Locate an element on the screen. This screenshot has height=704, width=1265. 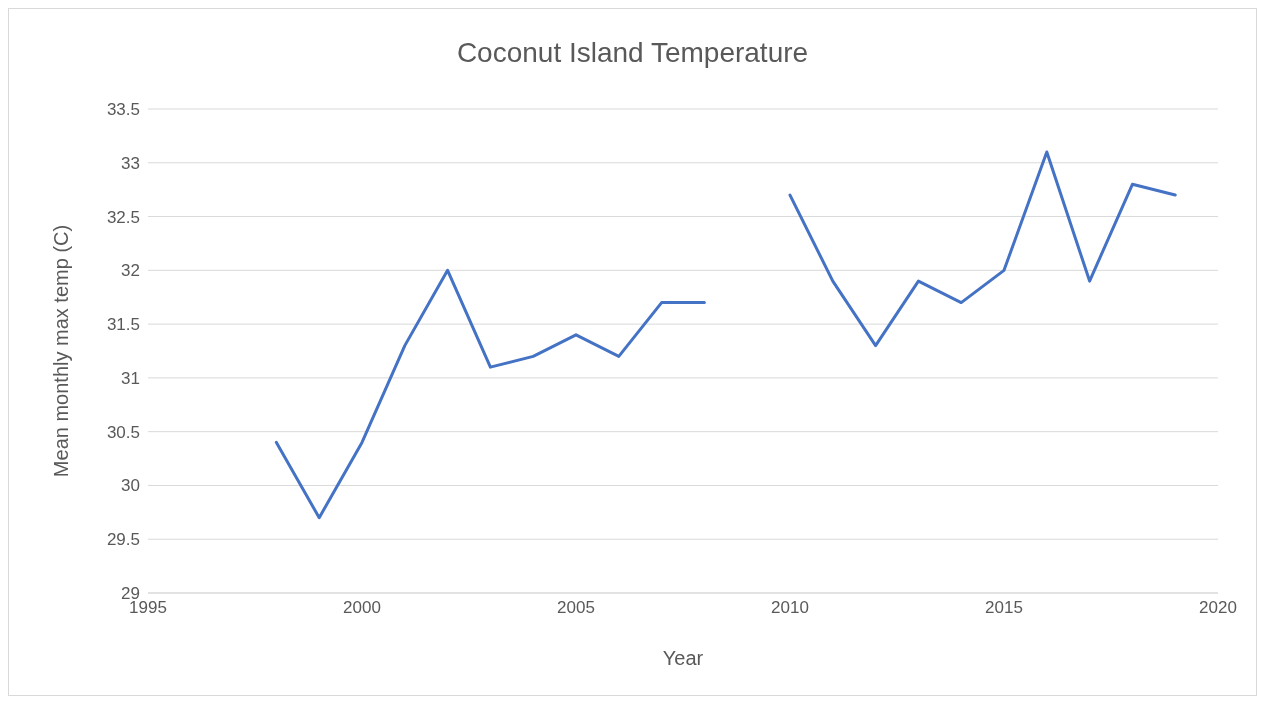
y-tick-label: 30.5 is located at coordinates (123, 432).